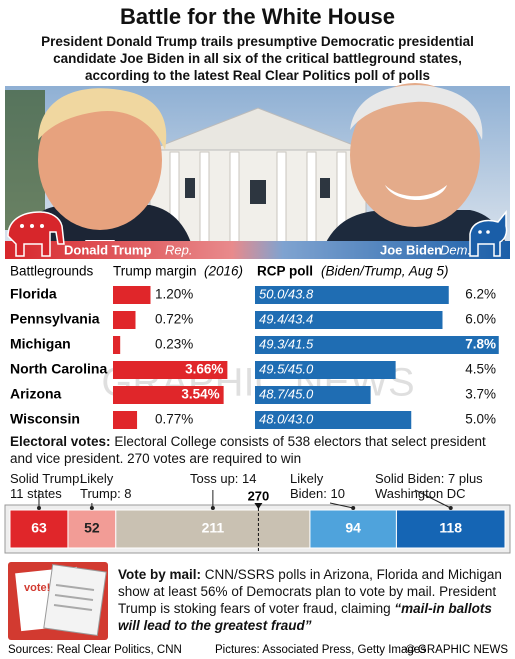 The height and width of the screenshot is (659, 515). I want to click on state-name: Wisconsin, so click(45, 419).